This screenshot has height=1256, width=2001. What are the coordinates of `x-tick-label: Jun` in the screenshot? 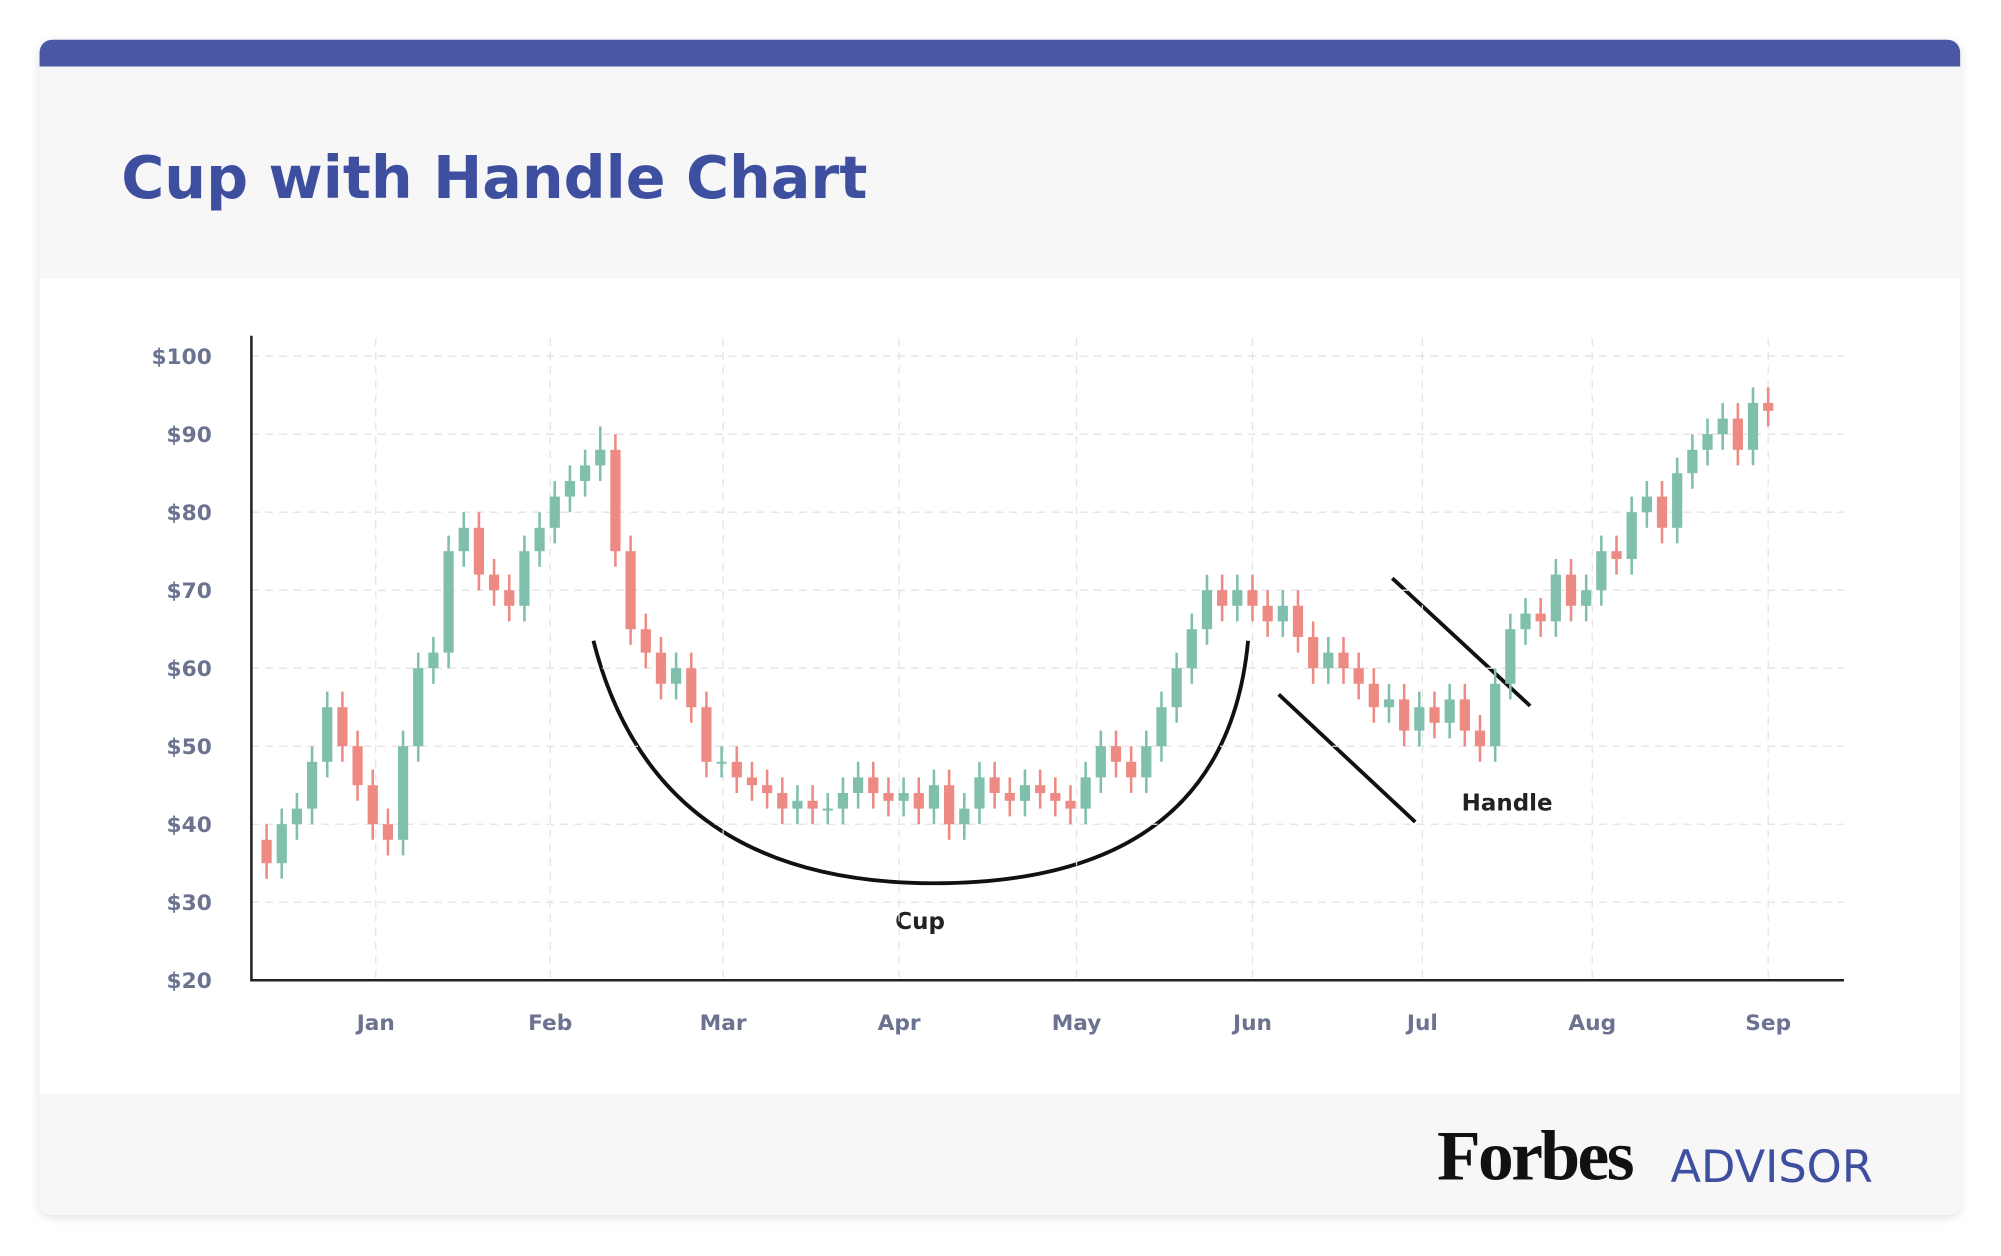 It's located at (1251, 1023).